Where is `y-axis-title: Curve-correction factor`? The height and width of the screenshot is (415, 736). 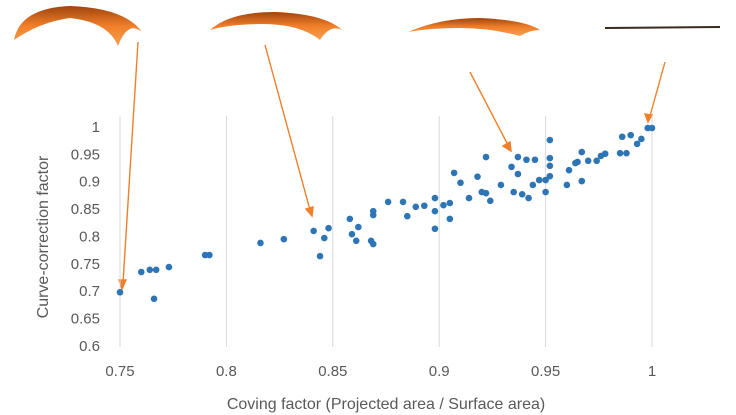
y-axis-title: Curve-correction factor is located at coordinates (43, 236).